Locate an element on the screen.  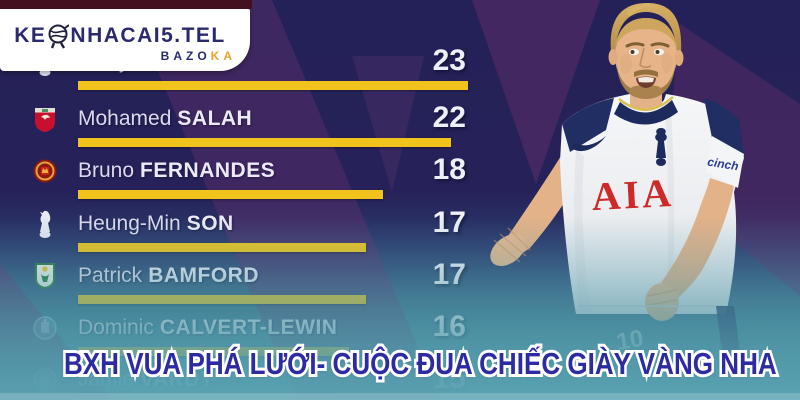
player-first-name: Dominic is located at coordinates (116, 327).